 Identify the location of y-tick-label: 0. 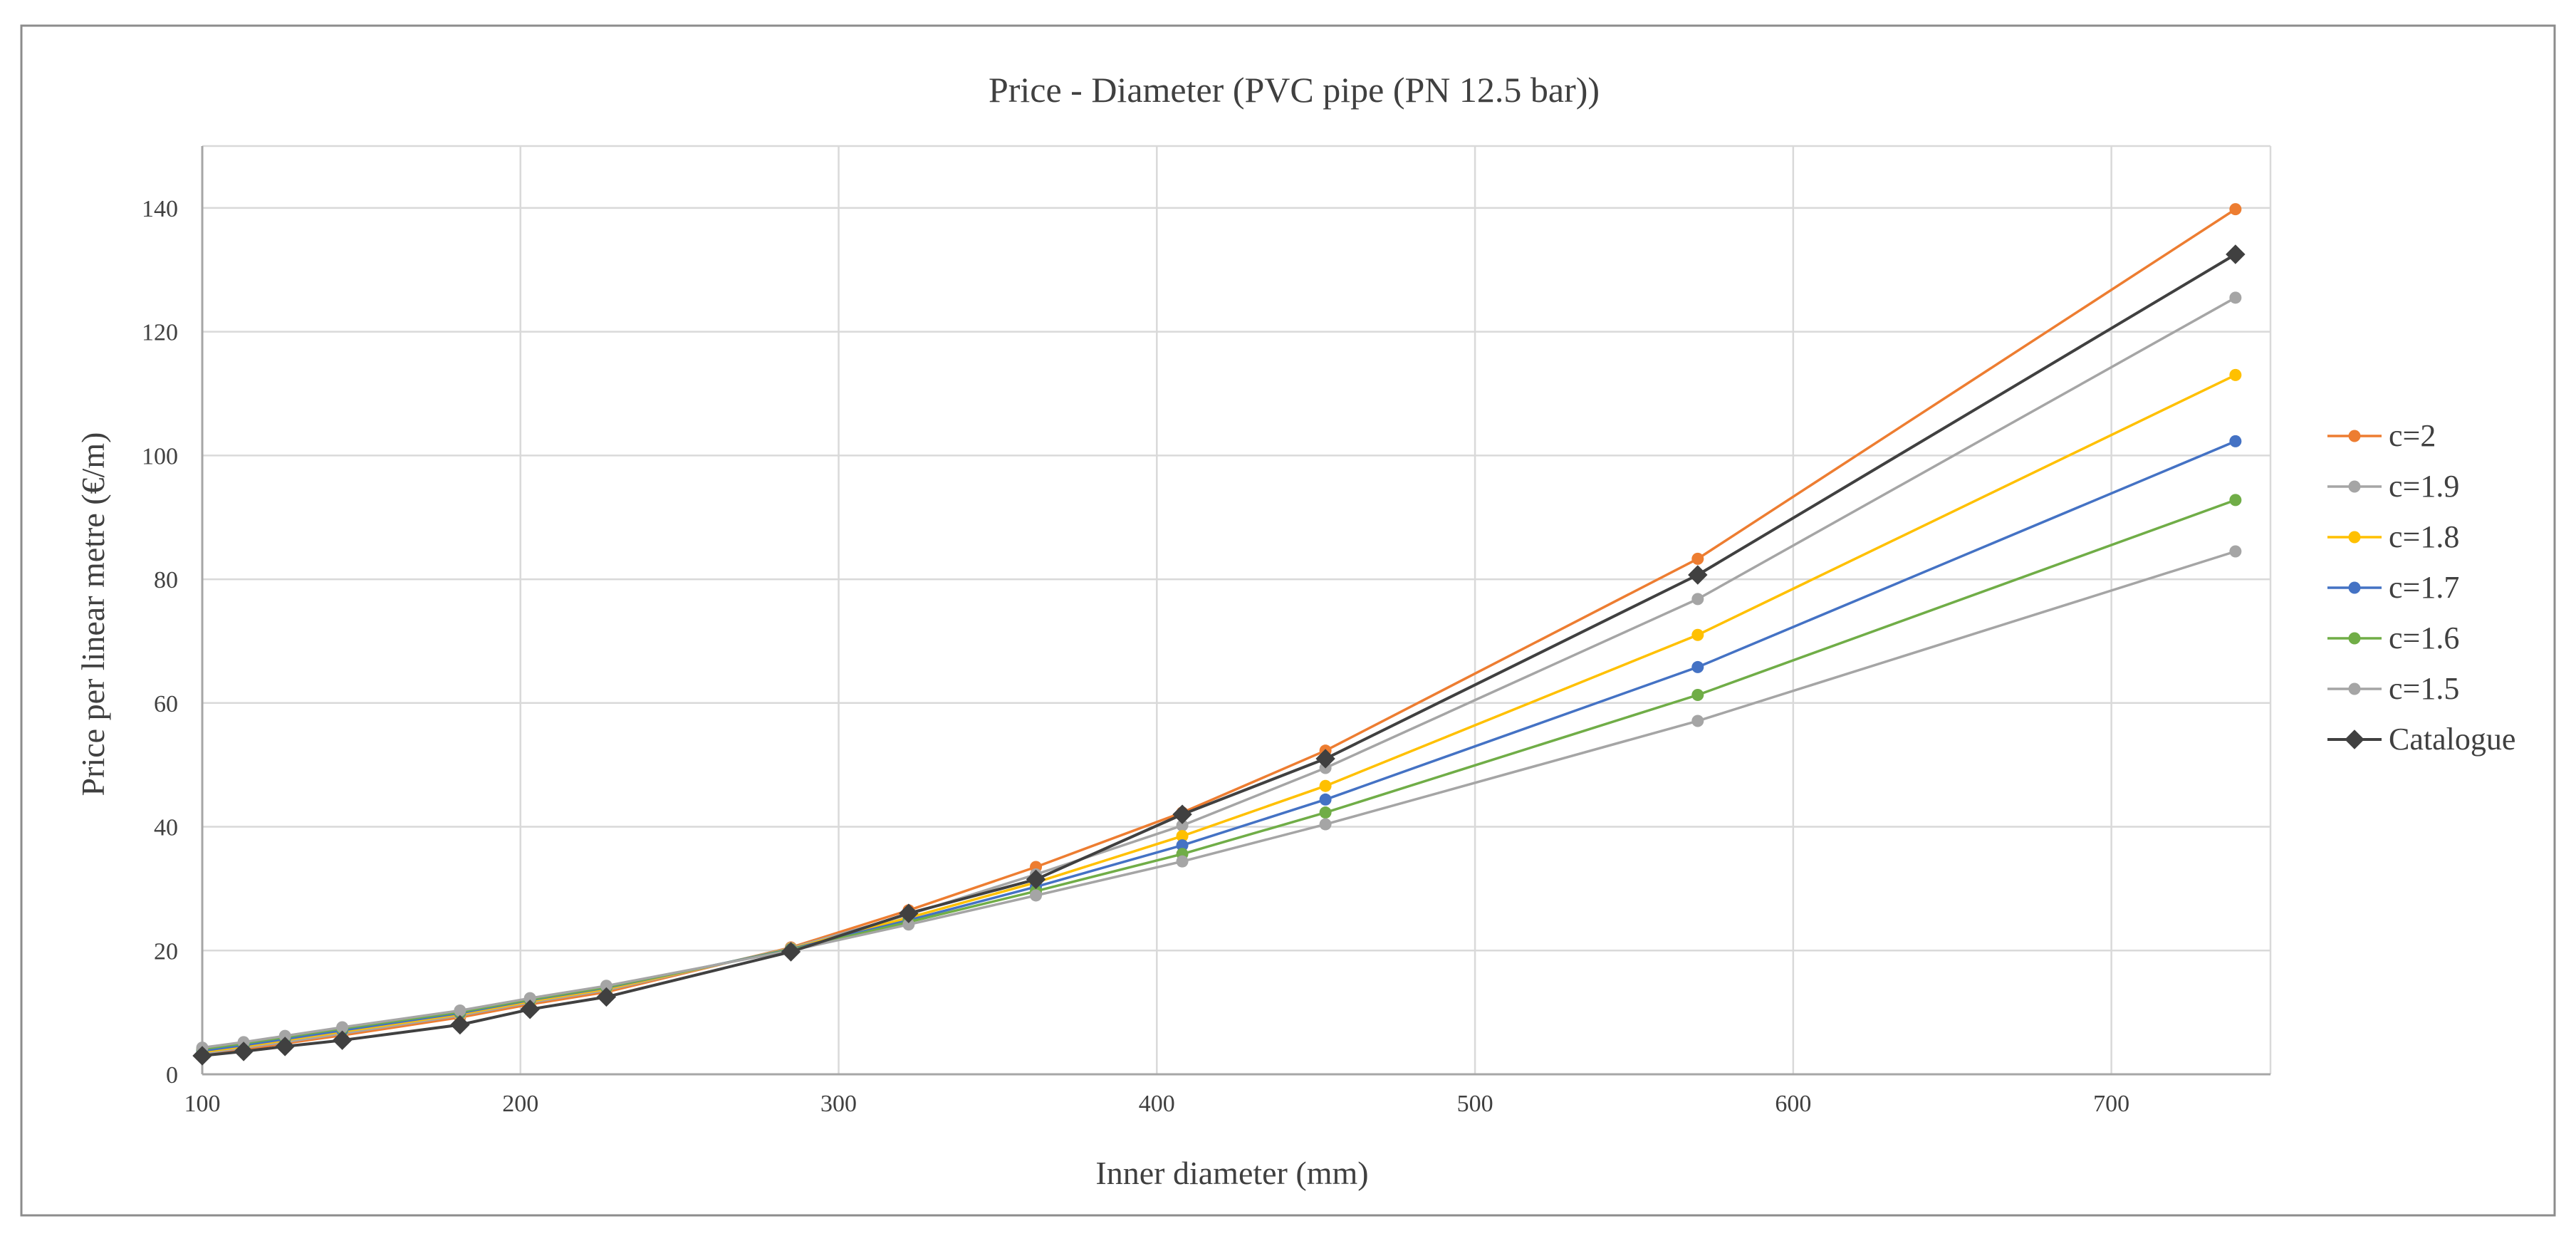
(172, 1075).